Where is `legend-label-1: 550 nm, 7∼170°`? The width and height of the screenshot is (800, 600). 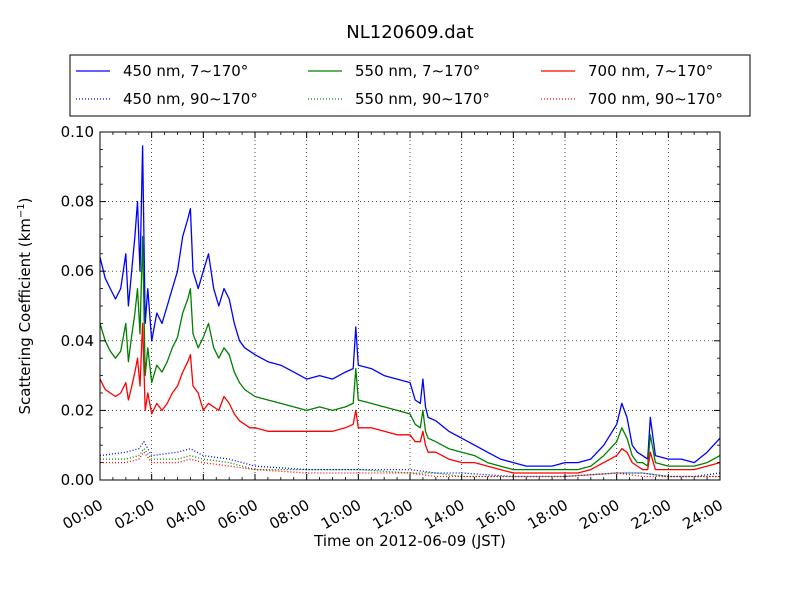
legend-label-1: 550 nm, 7∼170° is located at coordinates (417, 71).